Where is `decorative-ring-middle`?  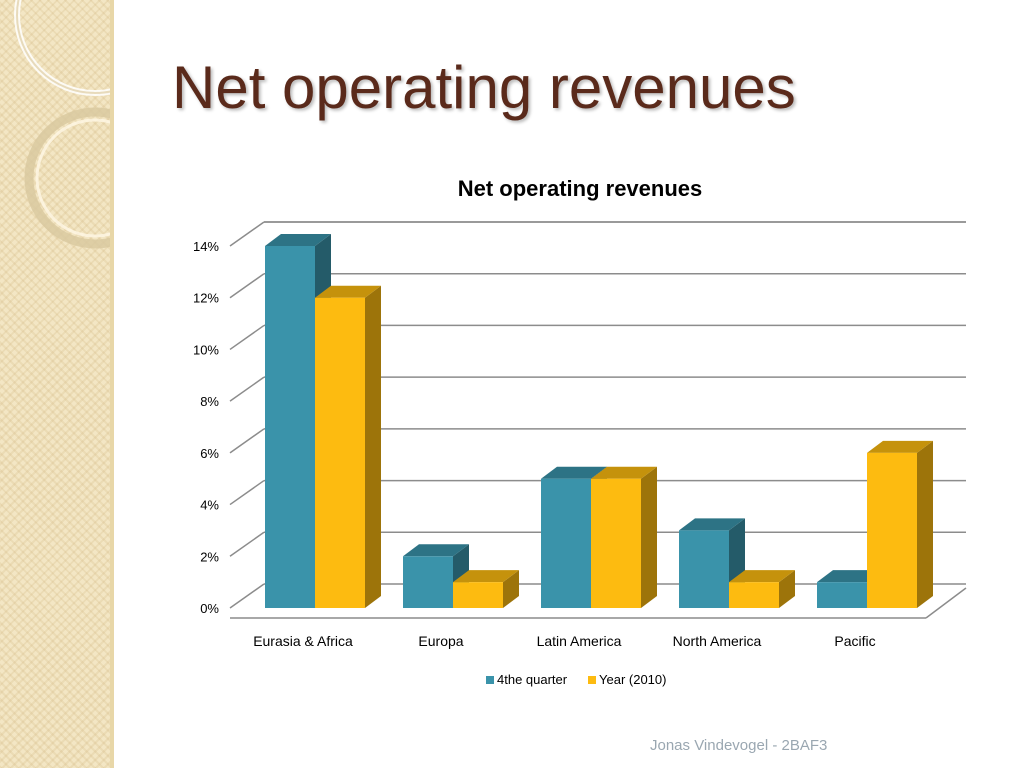 decorative-ring-middle is located at coordinates (69, 178).